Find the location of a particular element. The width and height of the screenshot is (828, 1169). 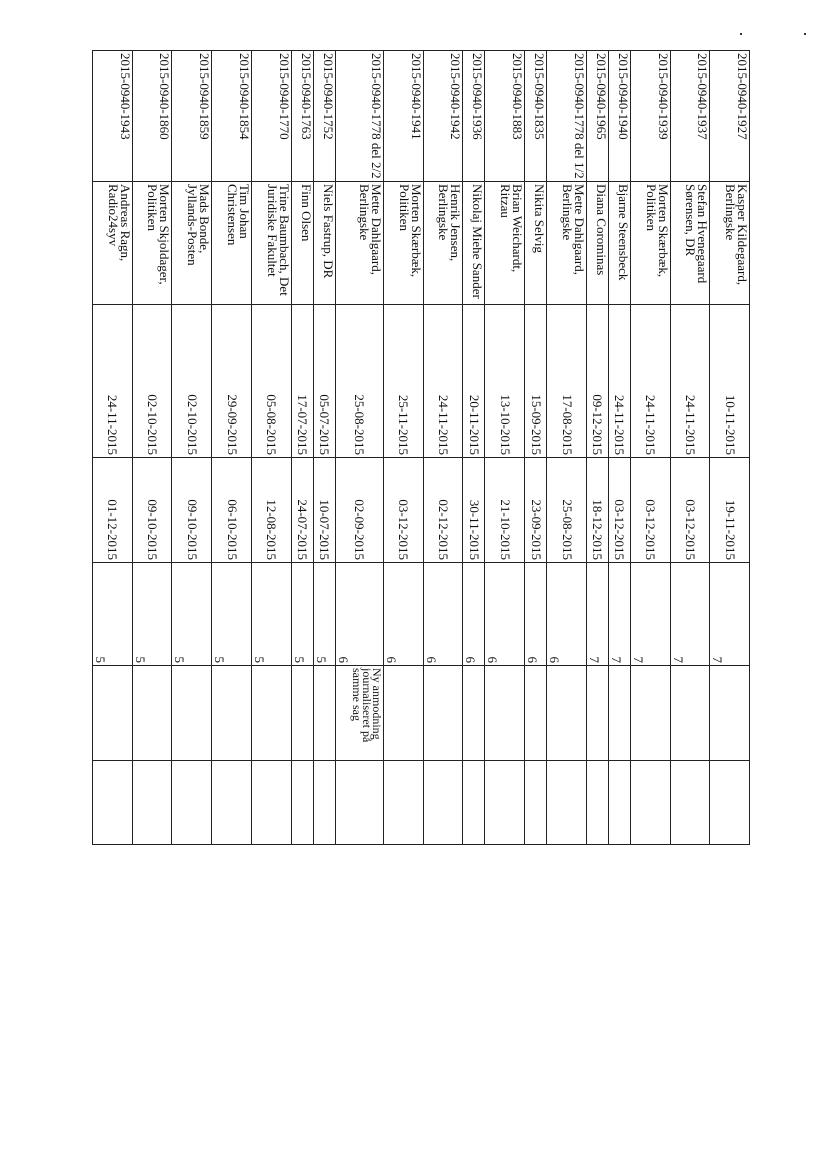

received-date-cell: 10-11-2015 is located at coordinates (729, 381).